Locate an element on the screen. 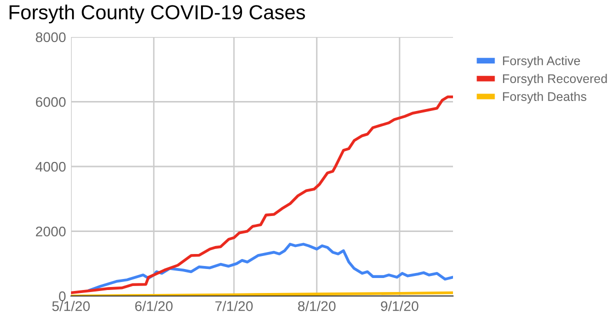 The width and height of the screenshot is (611, 325). x-tick-label: 9/1/20 is located at coordinates (399, 306).